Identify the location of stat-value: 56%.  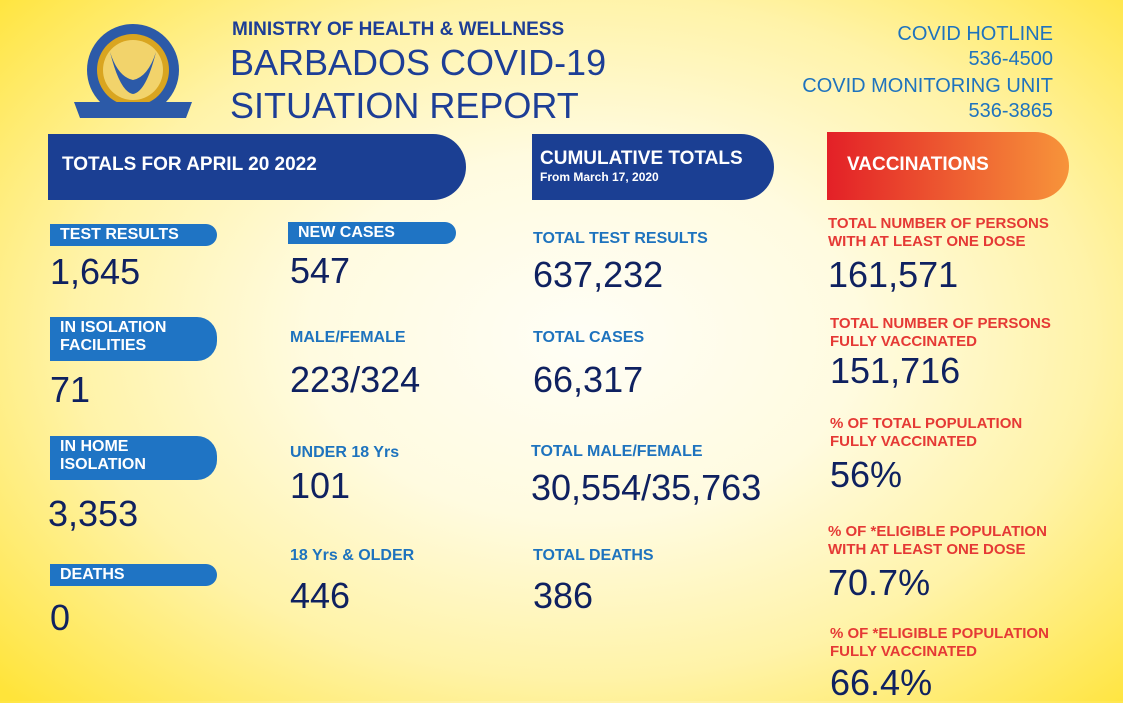
(866, 474).